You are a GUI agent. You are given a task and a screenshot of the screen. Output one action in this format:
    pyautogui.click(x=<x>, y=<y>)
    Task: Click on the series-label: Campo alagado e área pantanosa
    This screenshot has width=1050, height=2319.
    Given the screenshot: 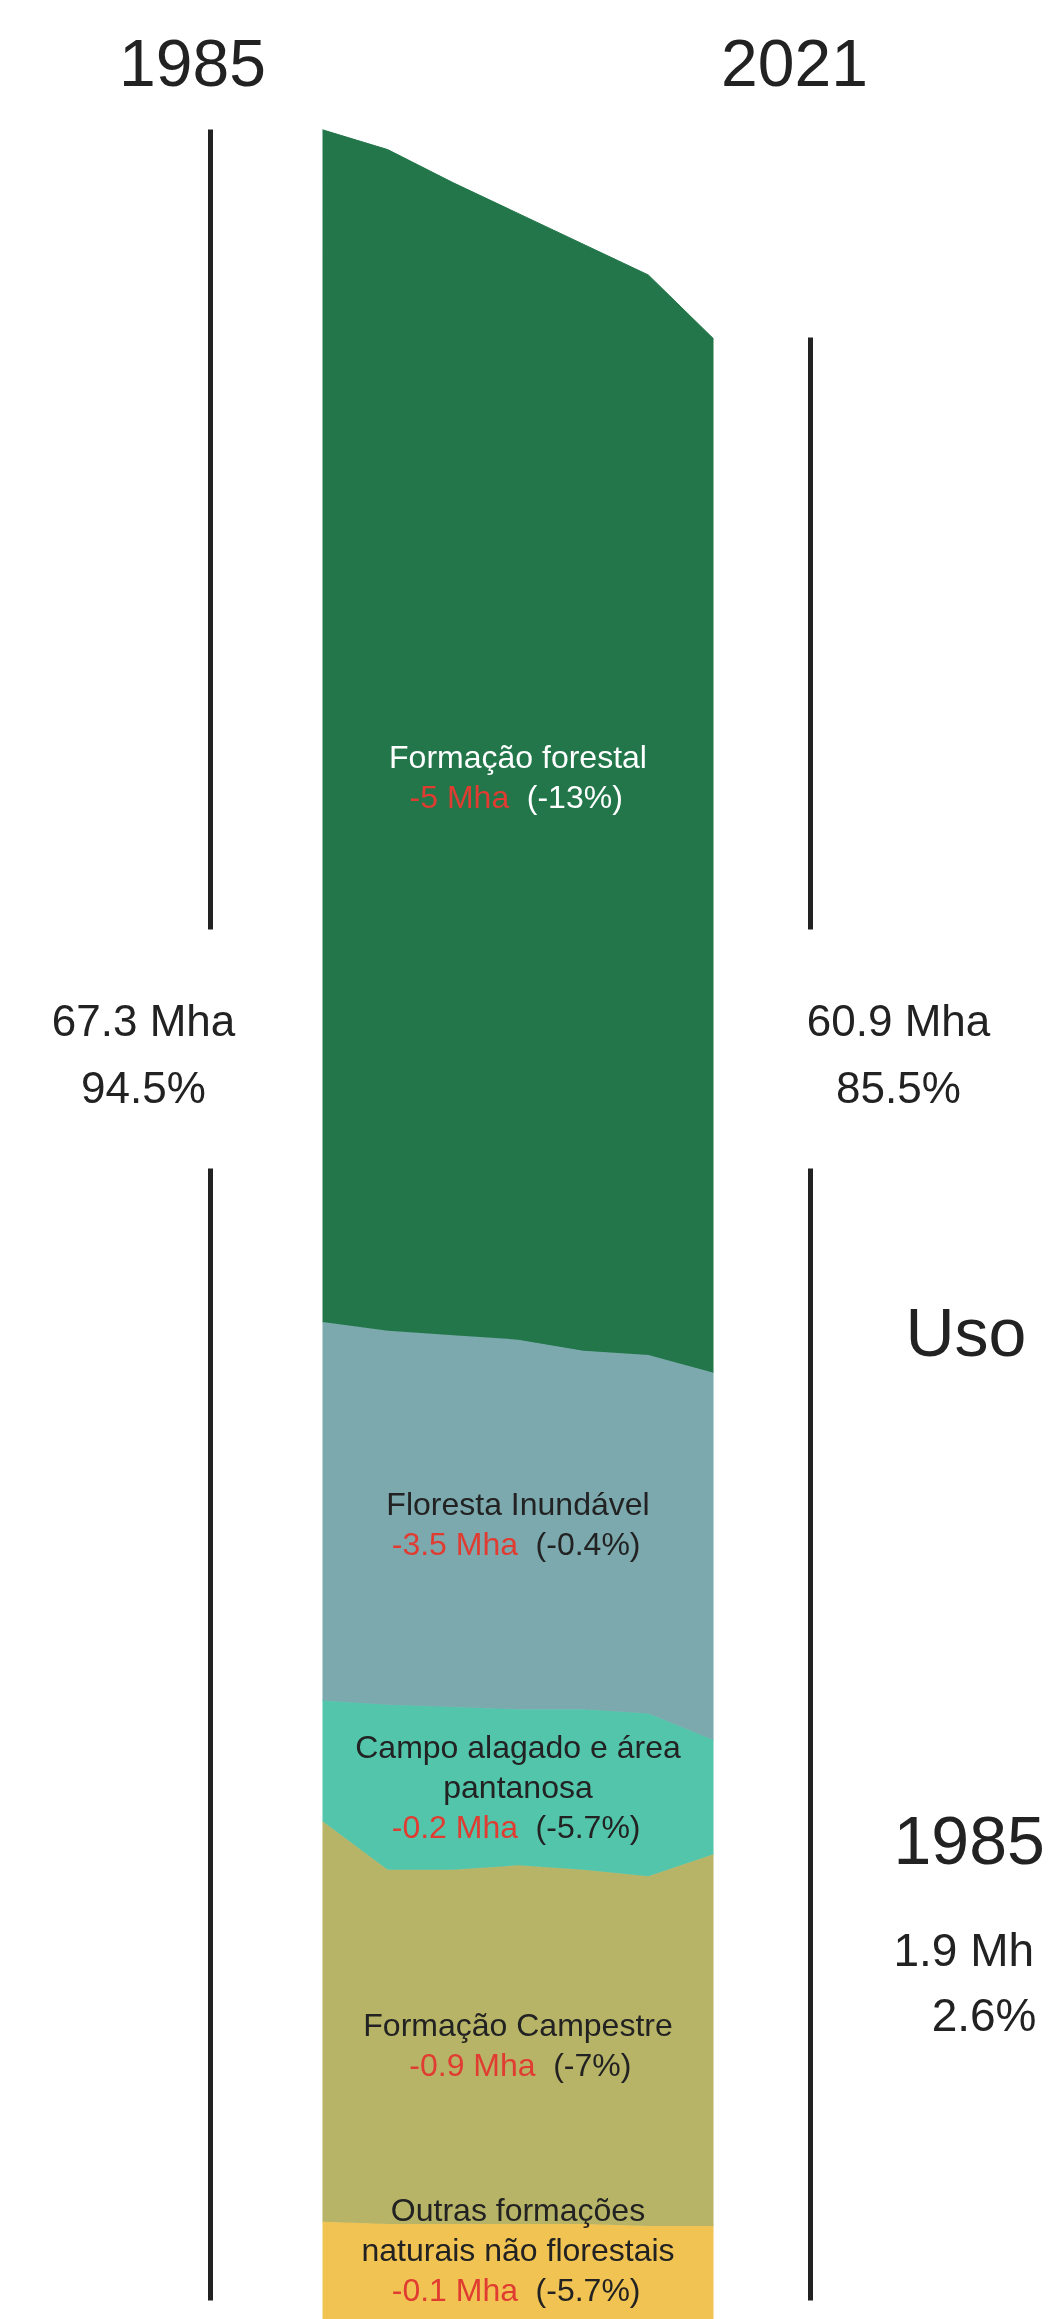 What is the action you would take?
    pyautogui.click(x=518, y=1767)
    